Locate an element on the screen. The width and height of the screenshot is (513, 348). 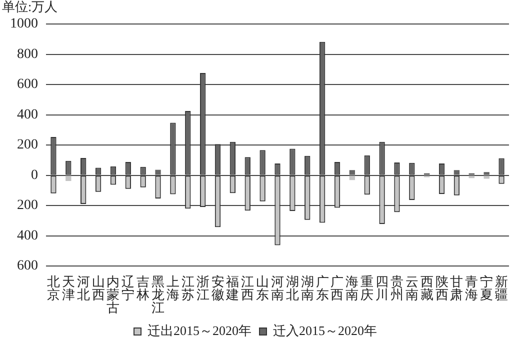
x-tick-label: 河北 is located at coordinates (83, 288).